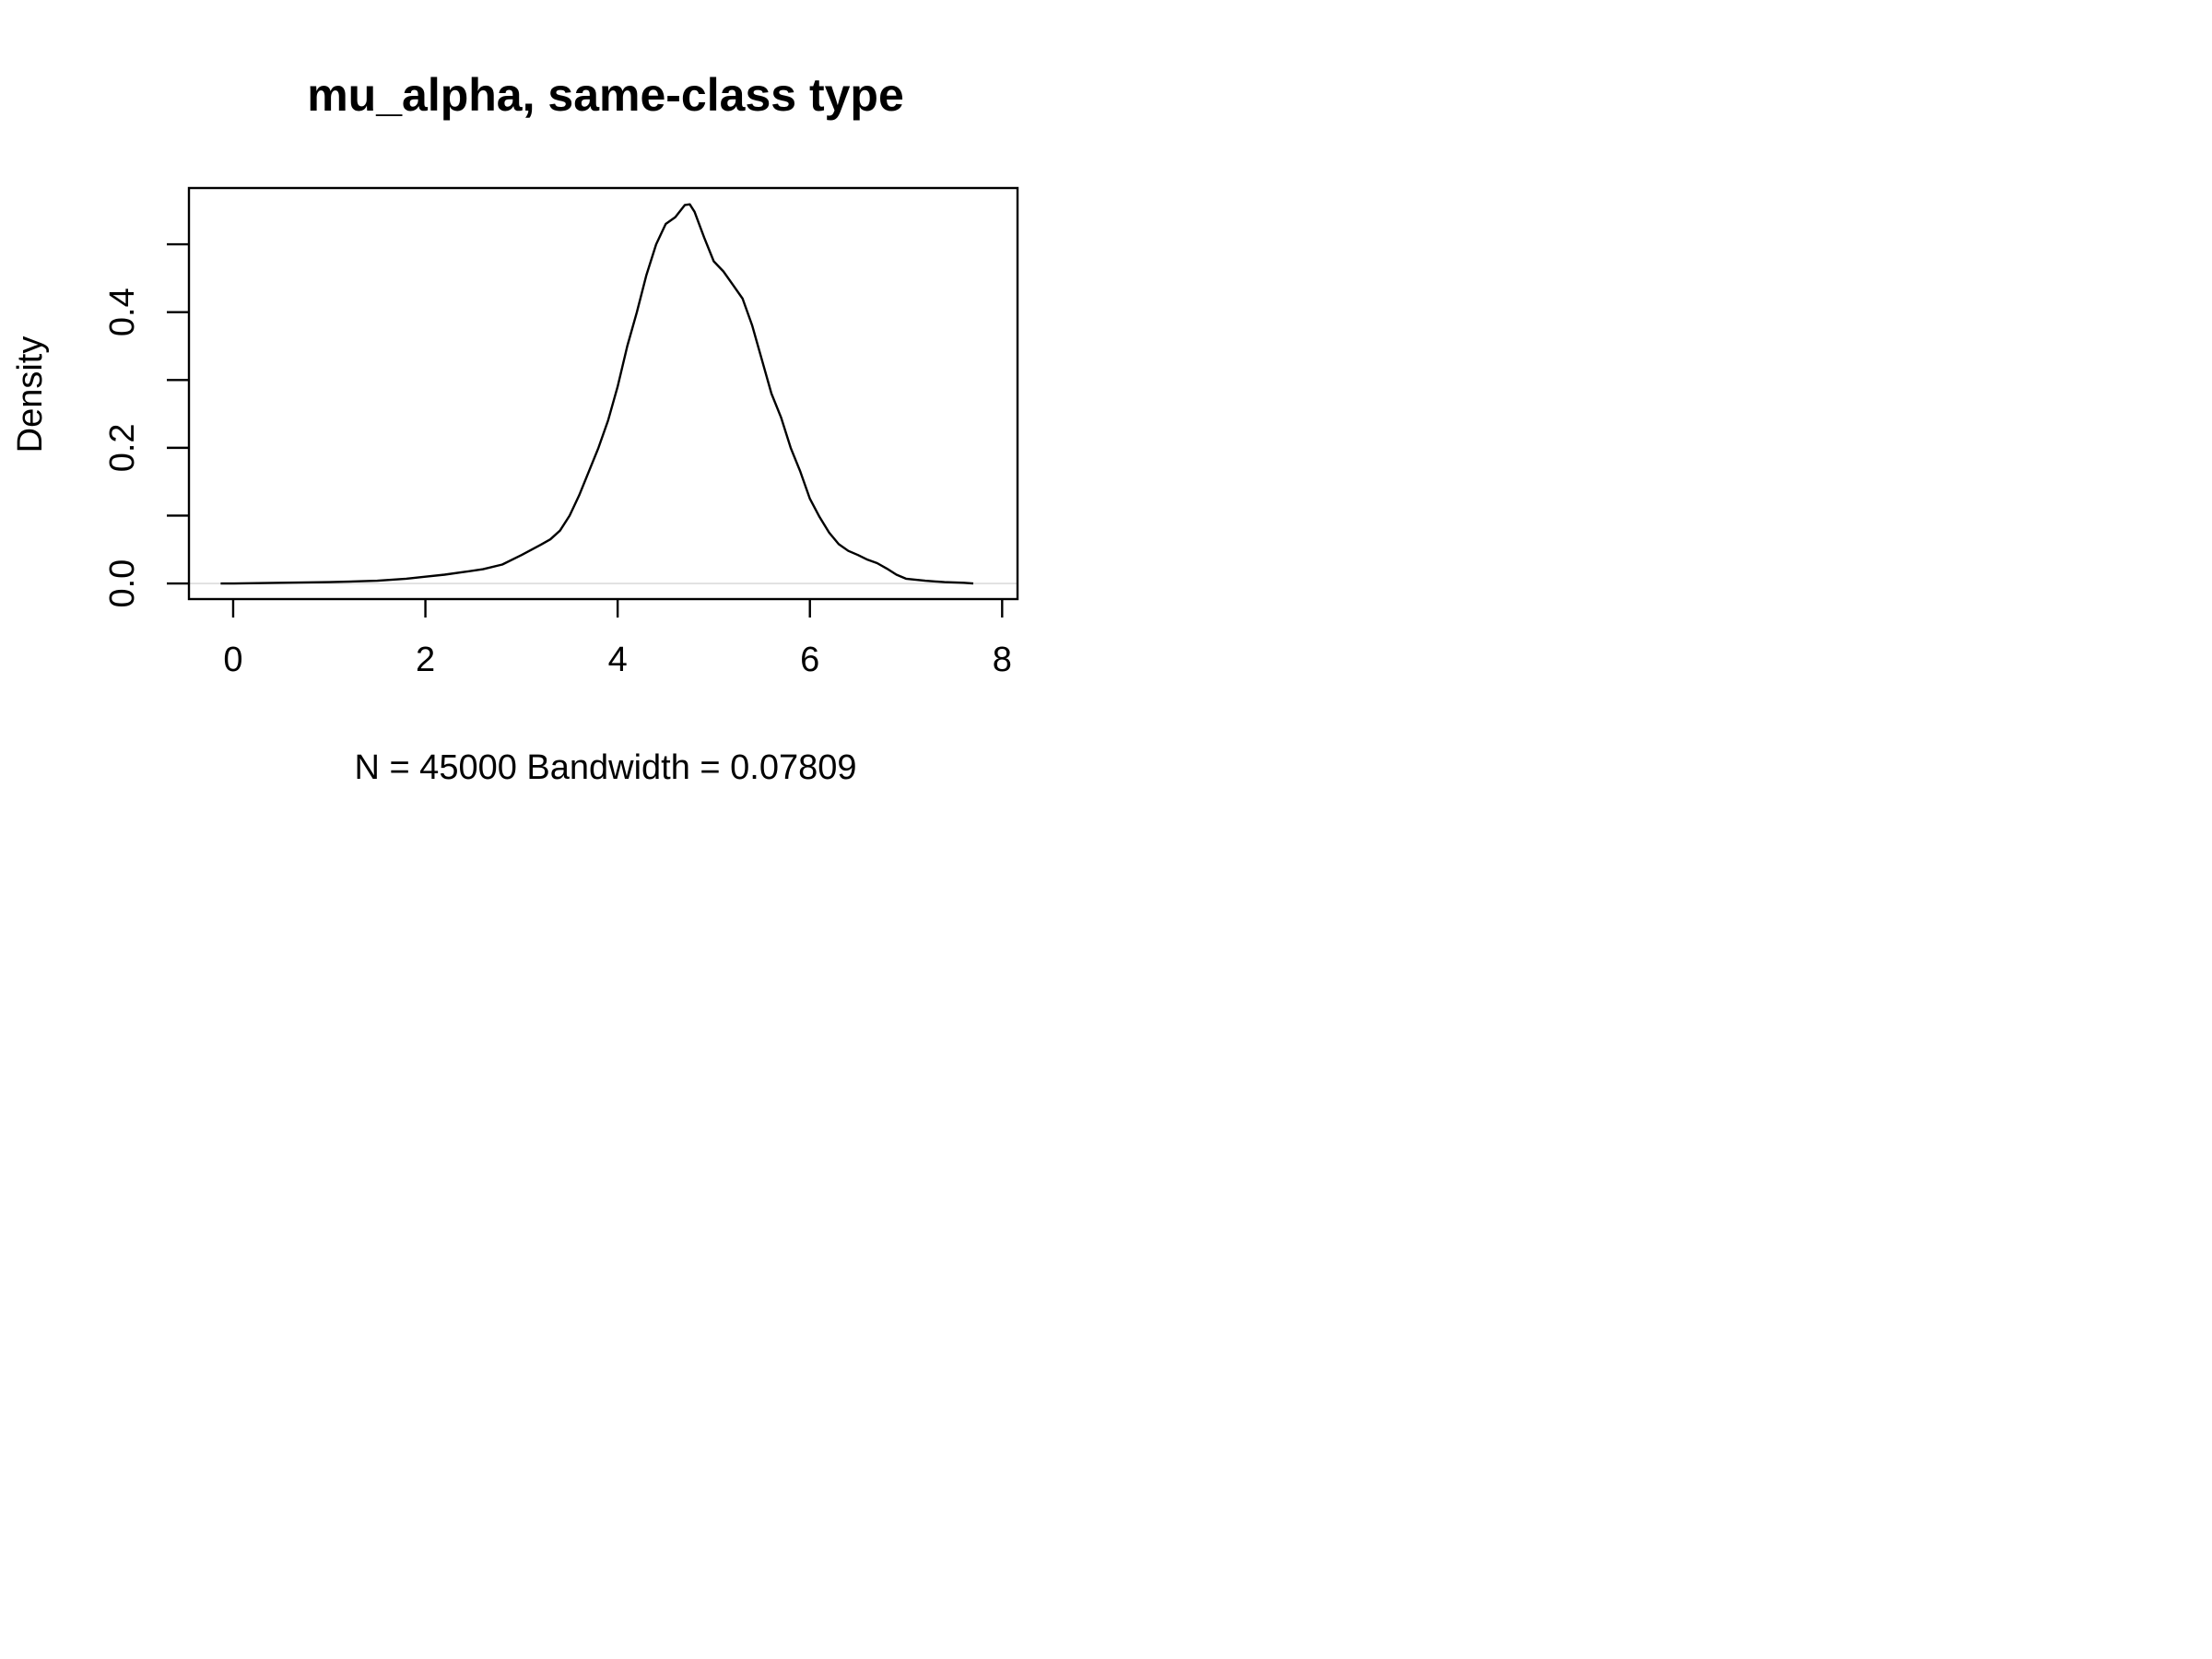 This screenshot has width=2212, height=1659. What do you see at coordinates (122, 312) in the screenshot?
I see `y-tick-label: 0.4` at bounding box center [122, 312].